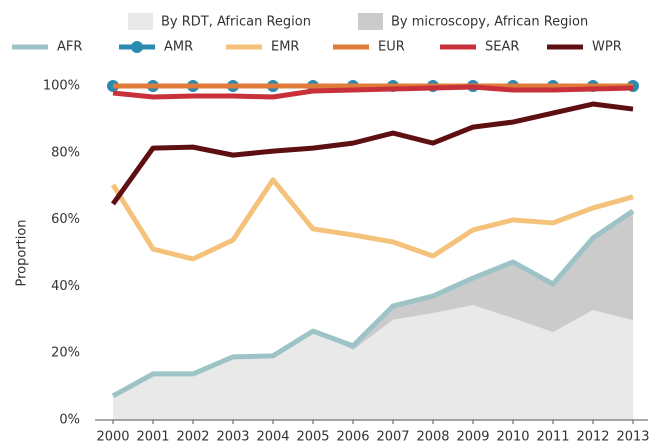  What do you see at coordinates (285, 47) in the screenshot?
I see `legend-label: EMR` at bounding box center [285, 47].